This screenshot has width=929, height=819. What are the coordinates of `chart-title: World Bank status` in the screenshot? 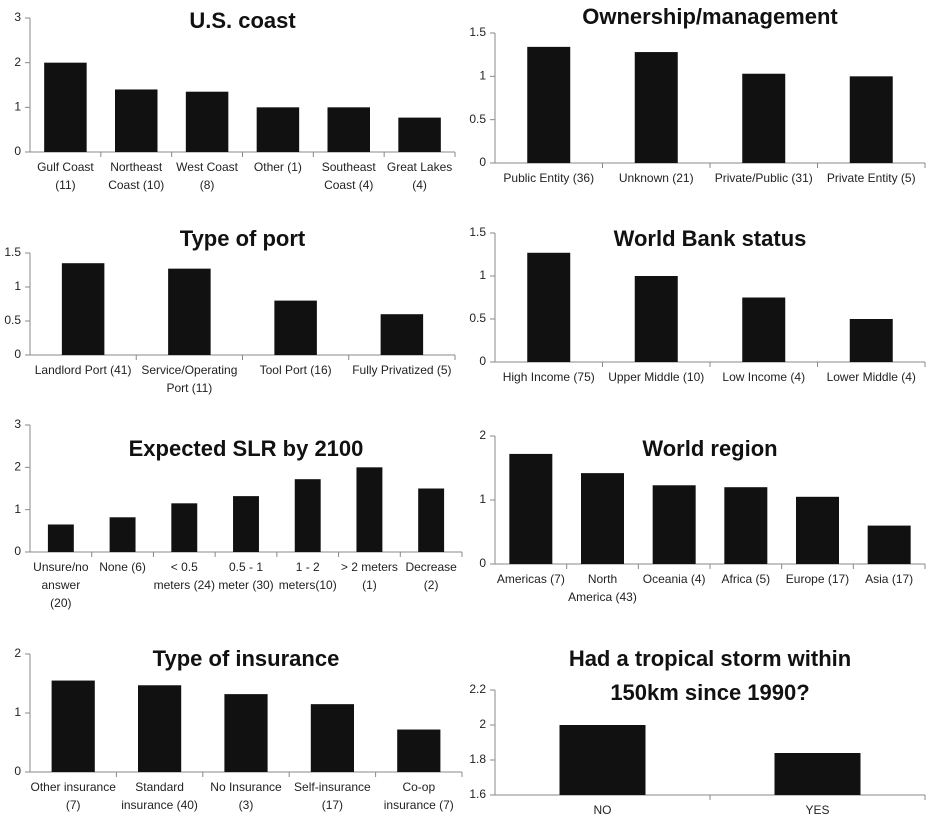 It's located at (710, 238).